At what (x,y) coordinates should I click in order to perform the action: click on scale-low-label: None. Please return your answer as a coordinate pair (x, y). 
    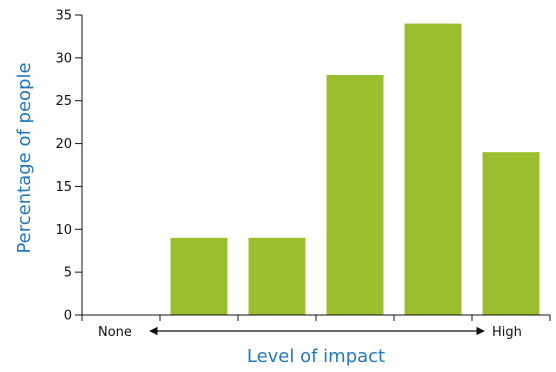
    Looking at the image, I should click on (115, 332).